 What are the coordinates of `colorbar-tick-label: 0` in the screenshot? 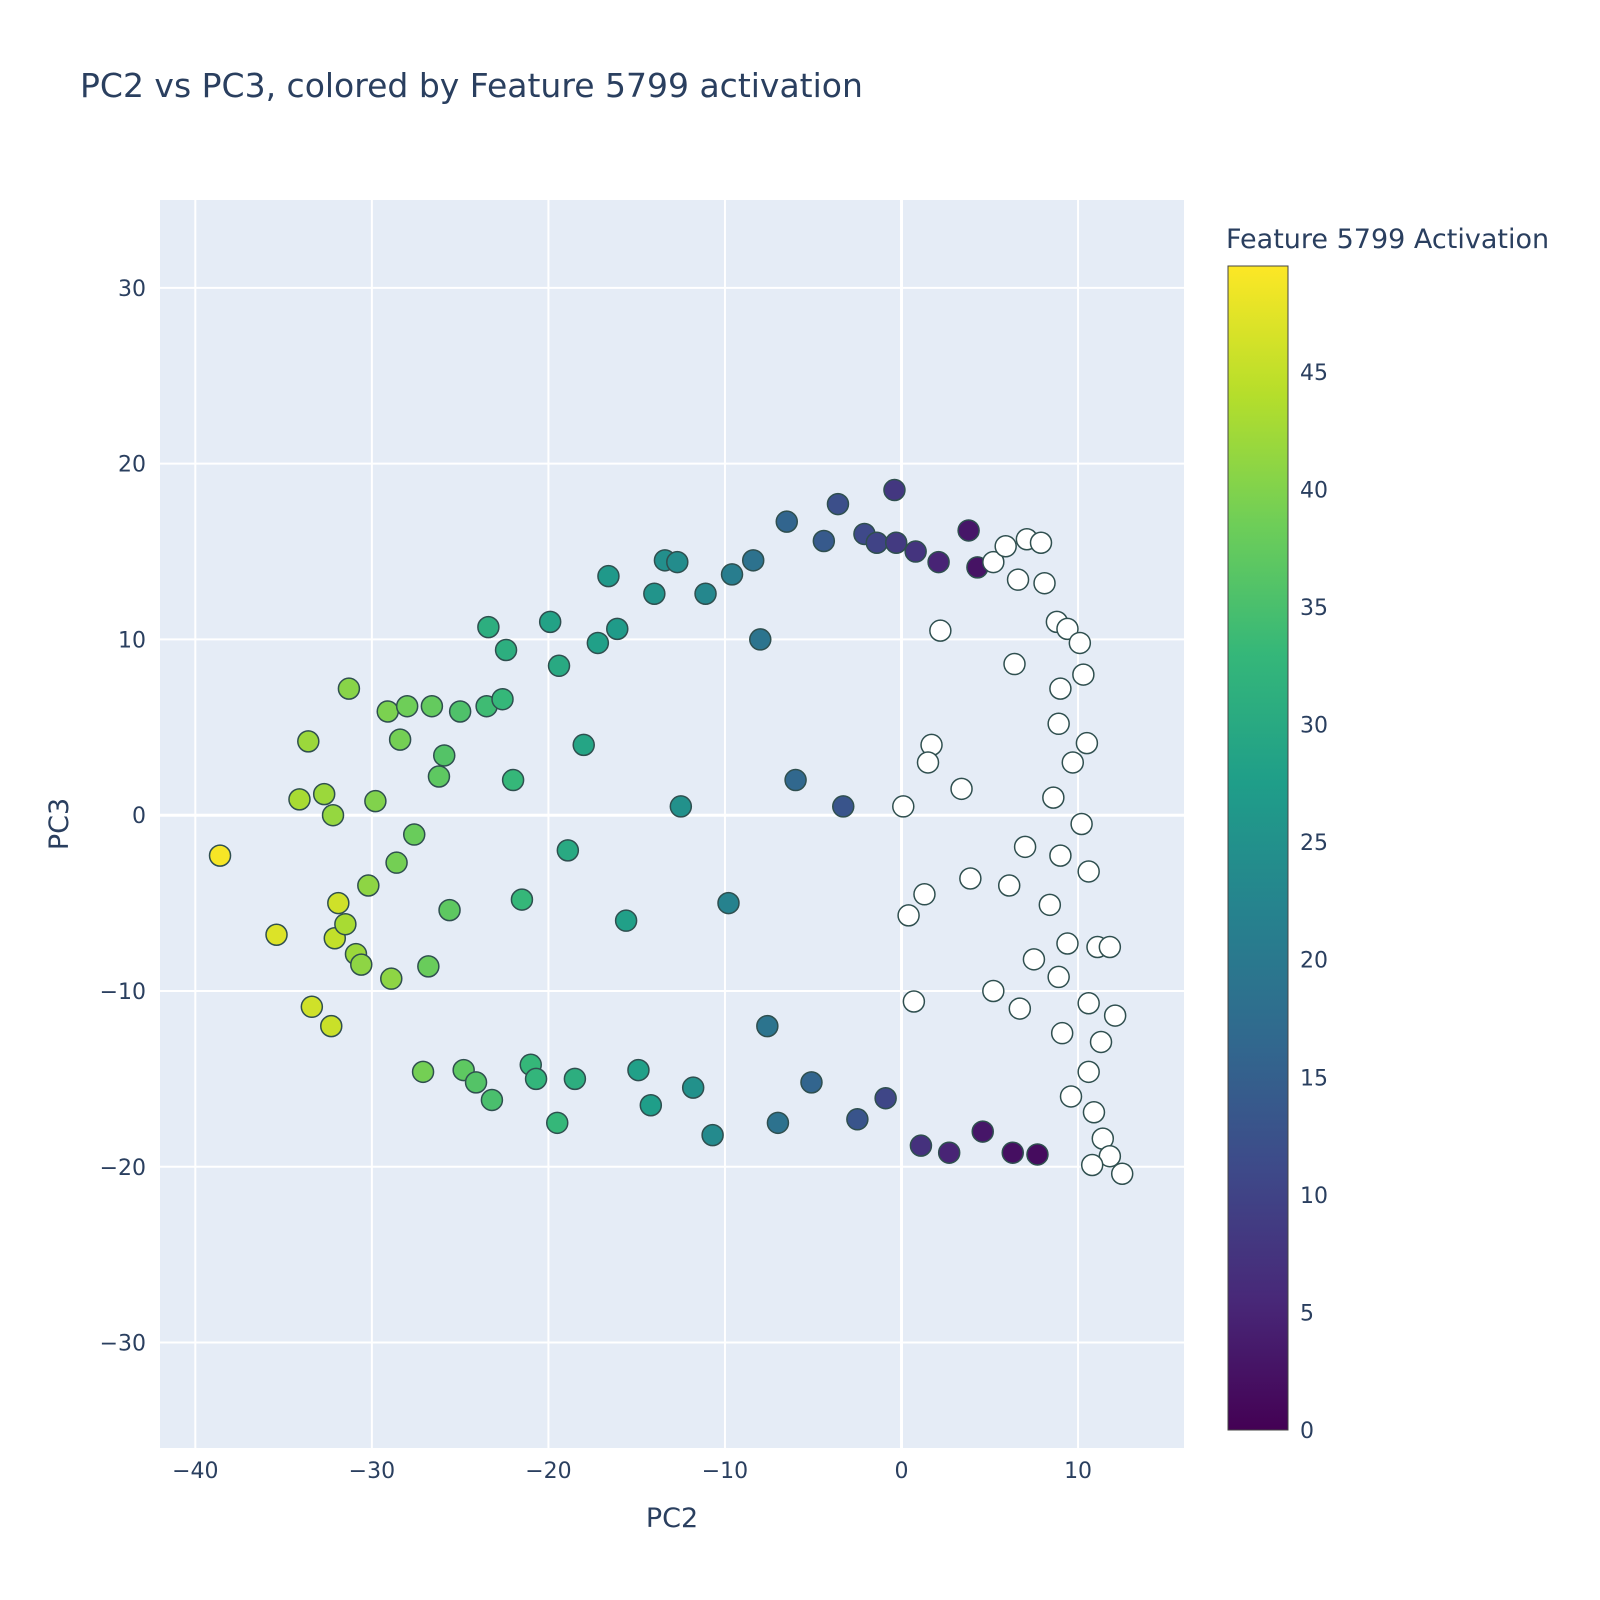 It's located at (1307, 1431).